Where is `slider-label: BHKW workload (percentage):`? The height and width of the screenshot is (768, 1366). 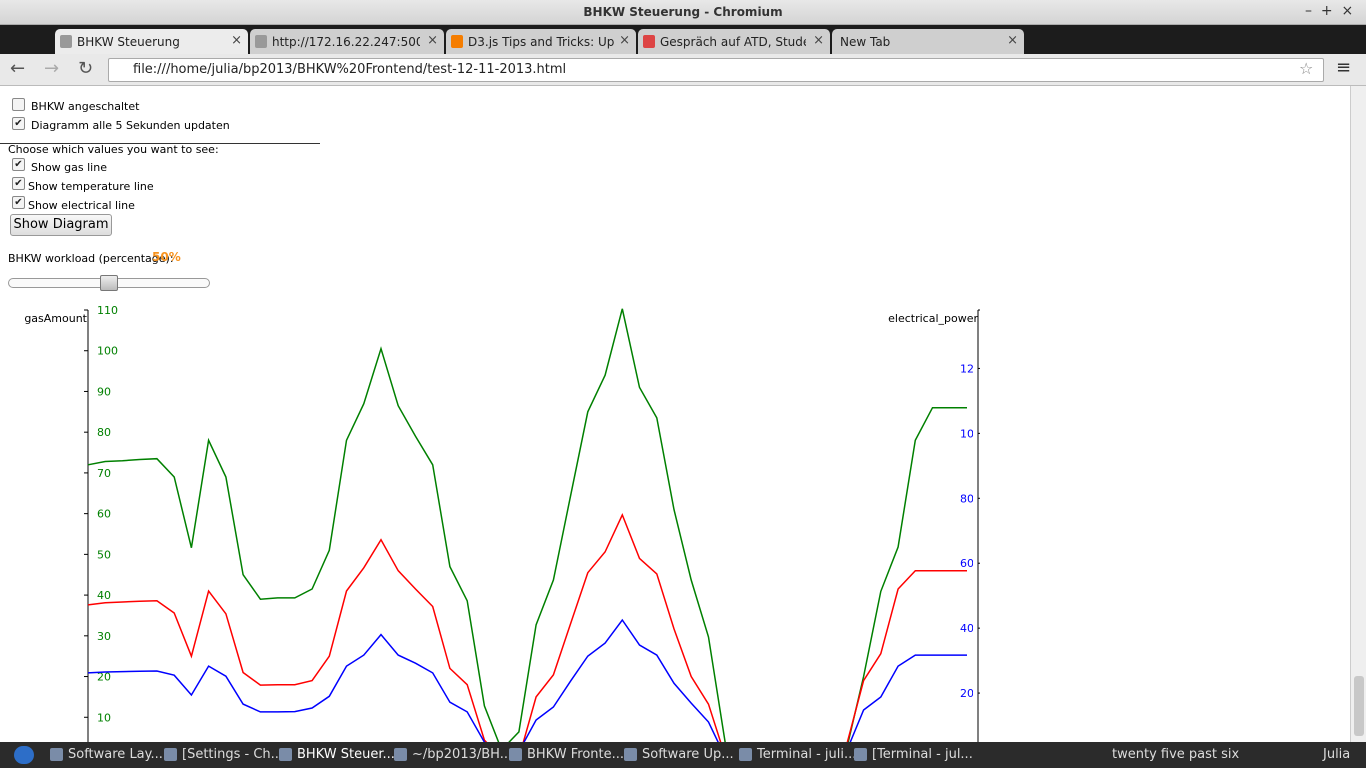
slider-label: BHKW workload (percentage): is located at coordinates (91, 258).